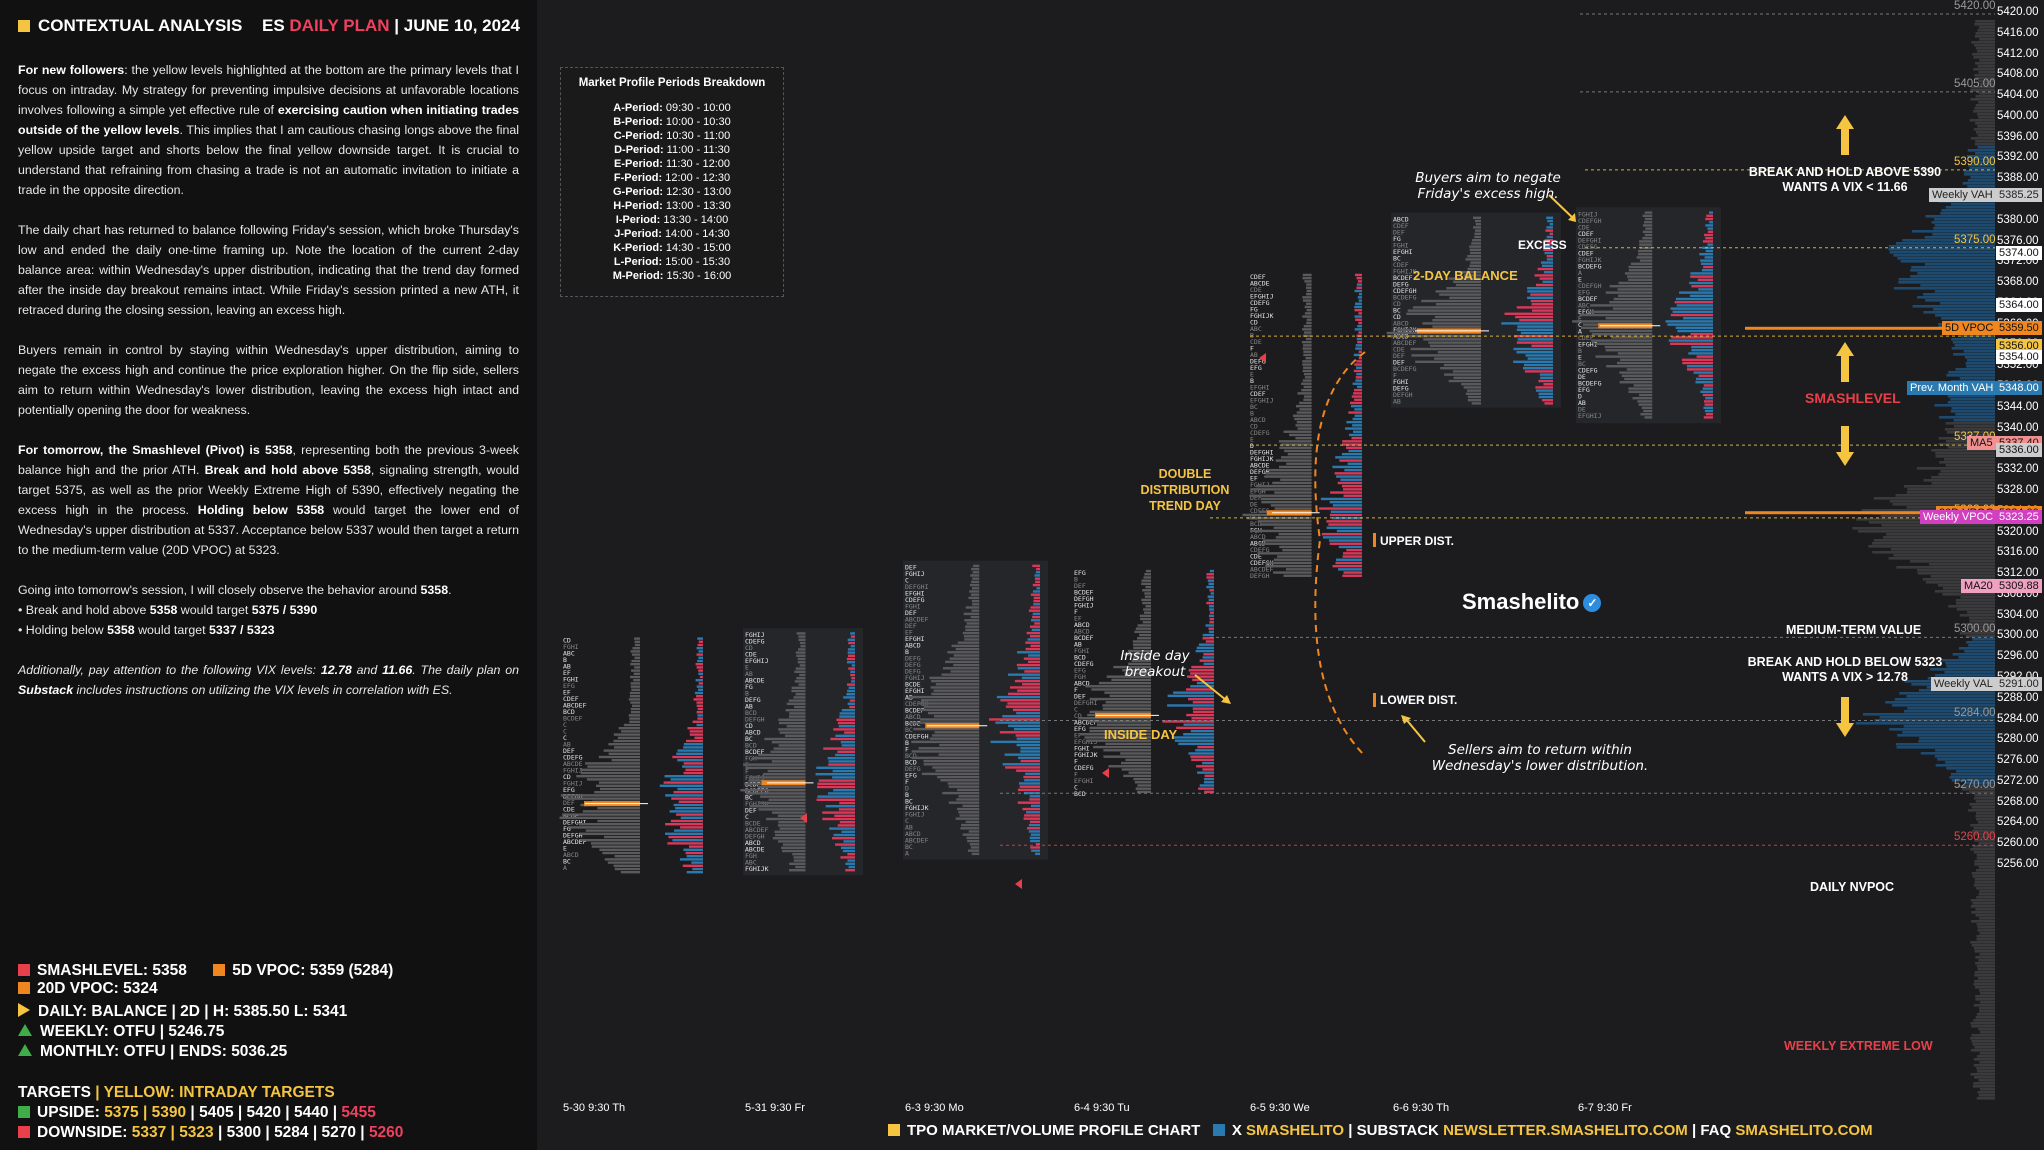 The height and width of the screenshot is (1150, 2044). I want to click on tpo-letters: F, so click(747, 772).